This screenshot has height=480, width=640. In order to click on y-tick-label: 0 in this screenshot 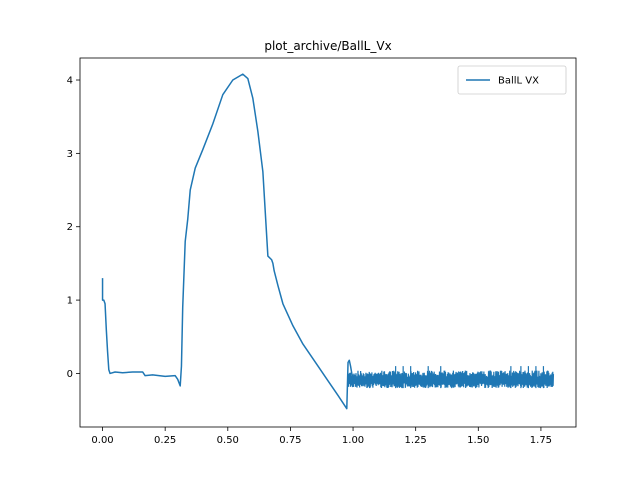, I will do `click(70, 374)`.